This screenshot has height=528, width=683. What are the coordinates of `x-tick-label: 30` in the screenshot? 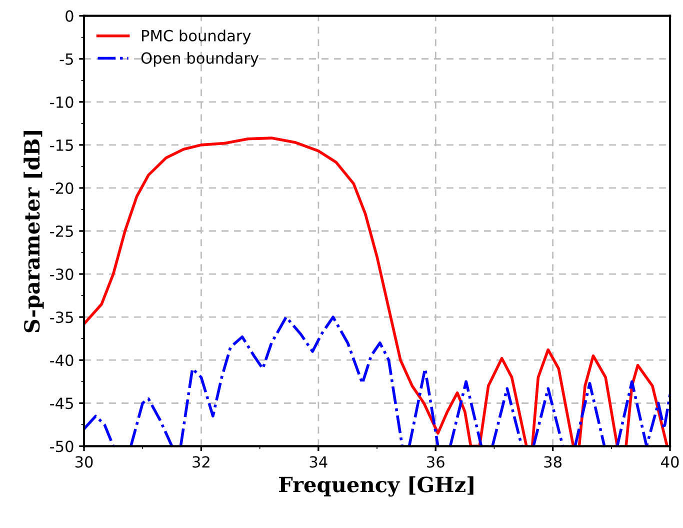 It's located at (84, 462).